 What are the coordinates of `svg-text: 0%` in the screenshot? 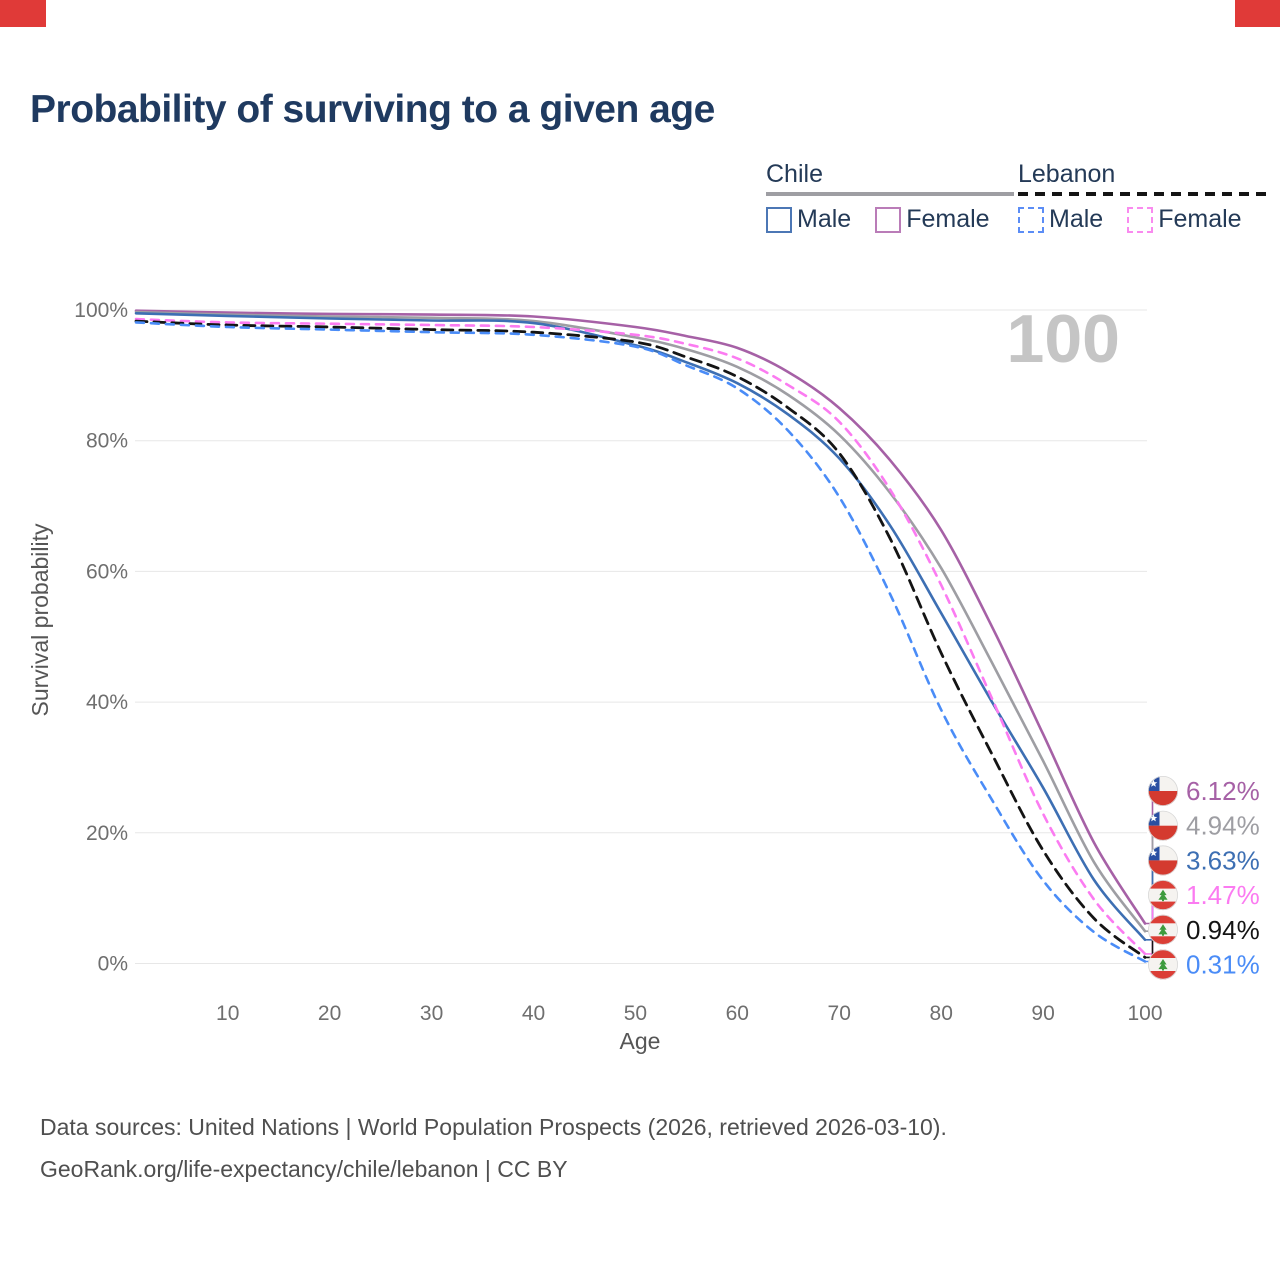 It's located at (113, 964).